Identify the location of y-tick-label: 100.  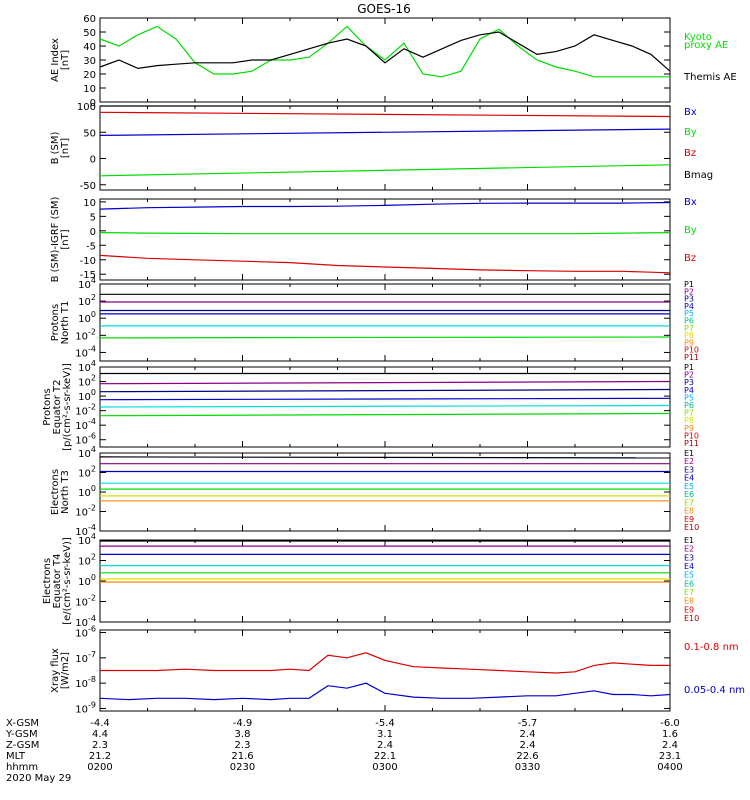
(86, 107).